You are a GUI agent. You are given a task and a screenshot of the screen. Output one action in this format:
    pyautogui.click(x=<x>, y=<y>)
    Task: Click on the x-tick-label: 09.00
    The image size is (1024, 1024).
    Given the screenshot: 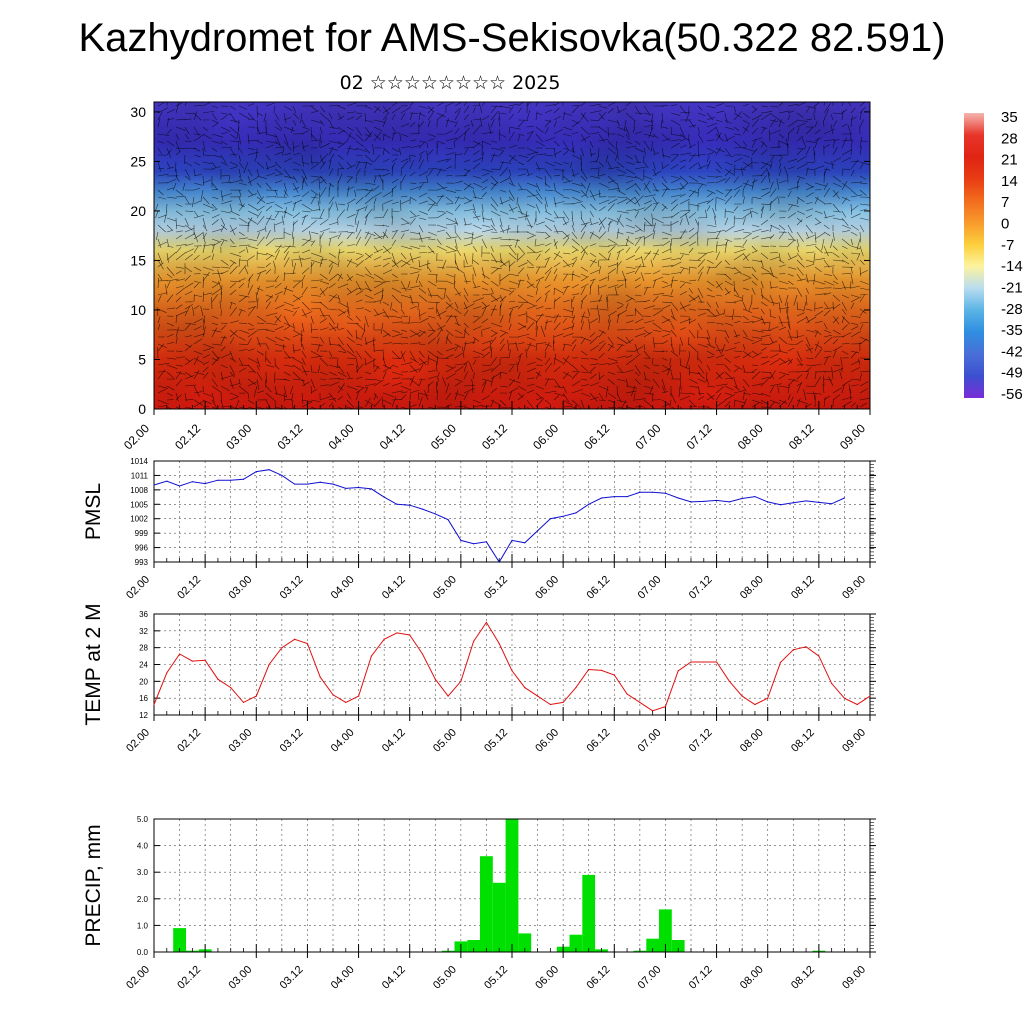 What is the action you would take?
    pyautogui.click(x=854, y=588)
    